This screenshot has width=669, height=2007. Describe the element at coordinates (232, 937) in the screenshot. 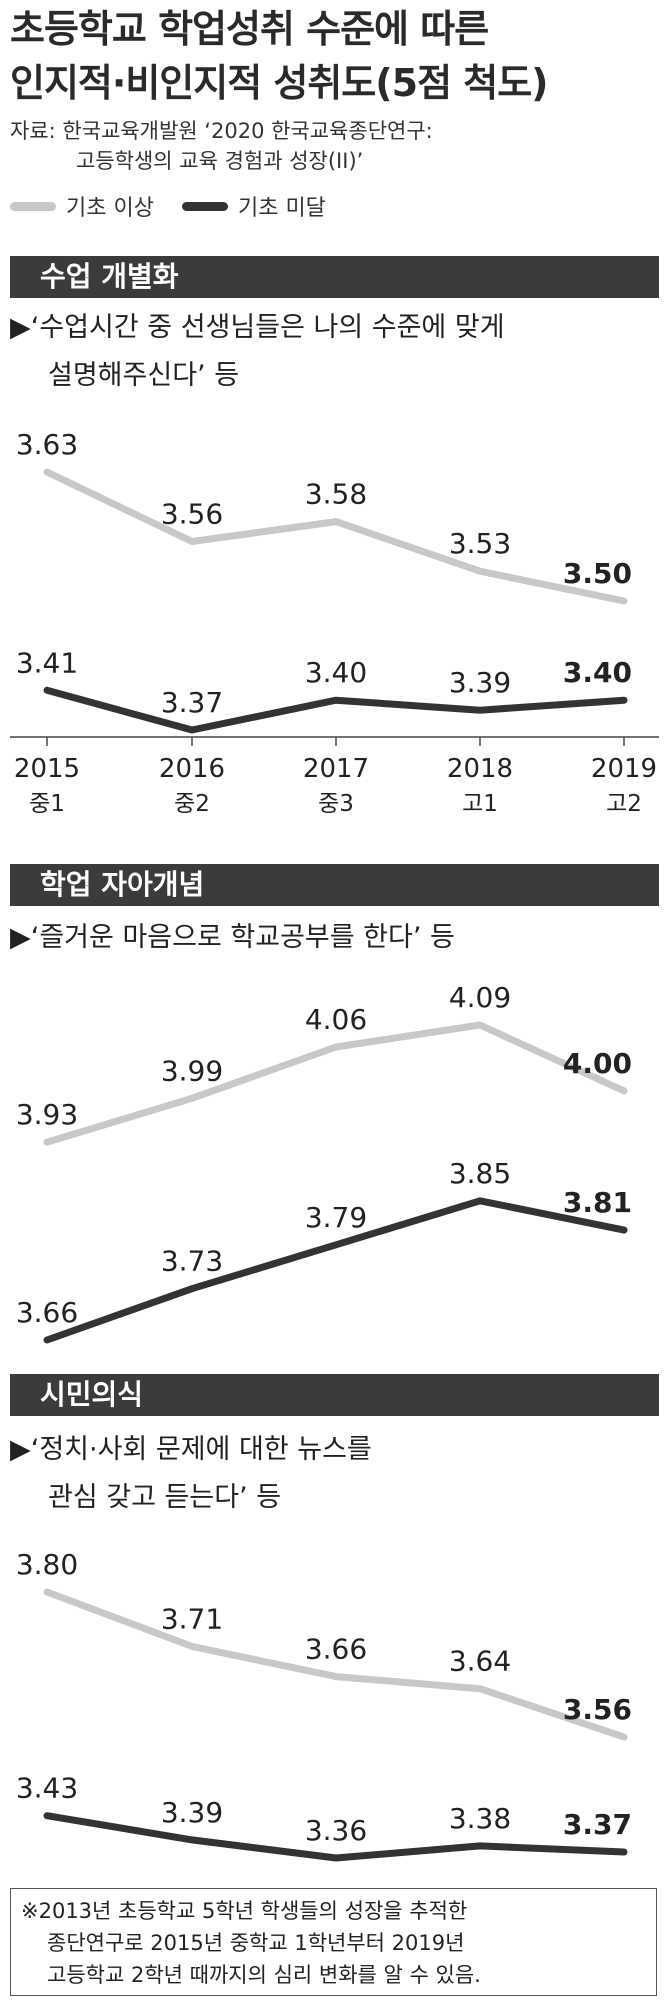

I see `quote-2-line-1: ▶‘즐거운 마음으로 학교공부를 한다’ 등` at that location.